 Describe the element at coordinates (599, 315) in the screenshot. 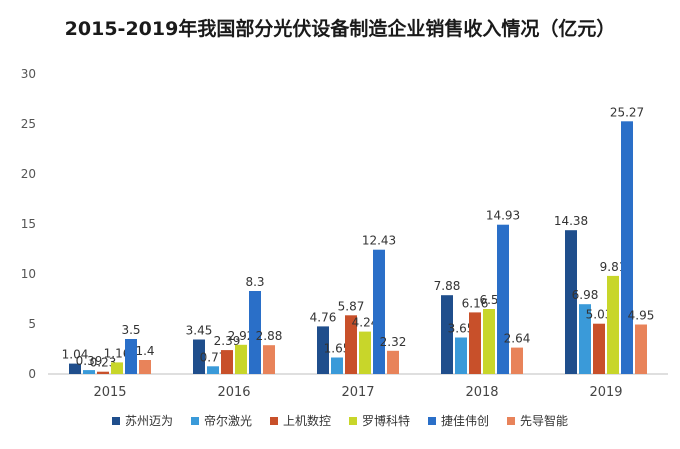

I see `data-label: 5.03` at that location.